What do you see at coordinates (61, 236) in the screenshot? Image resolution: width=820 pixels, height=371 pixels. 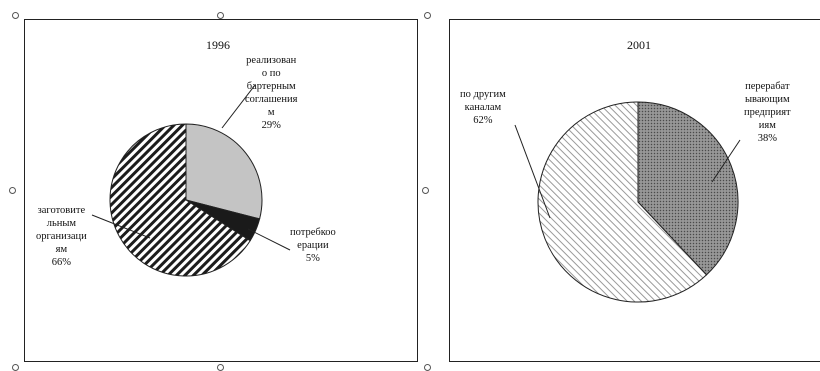 I see `slice-label: заготовите льным организаци ям 66%` at bounding box center [61, 236].